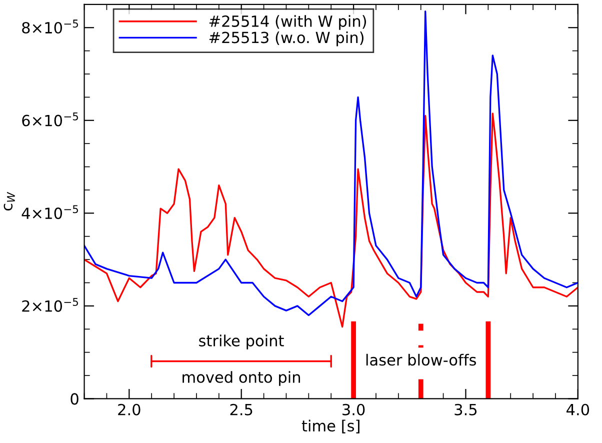 Image resolution: width=602 pixels, height=443 pixels. Describe the element at coordinates (286, 38) in the screenshot. I see `legend-label: #25513 (w.o. W pin)` at that location.